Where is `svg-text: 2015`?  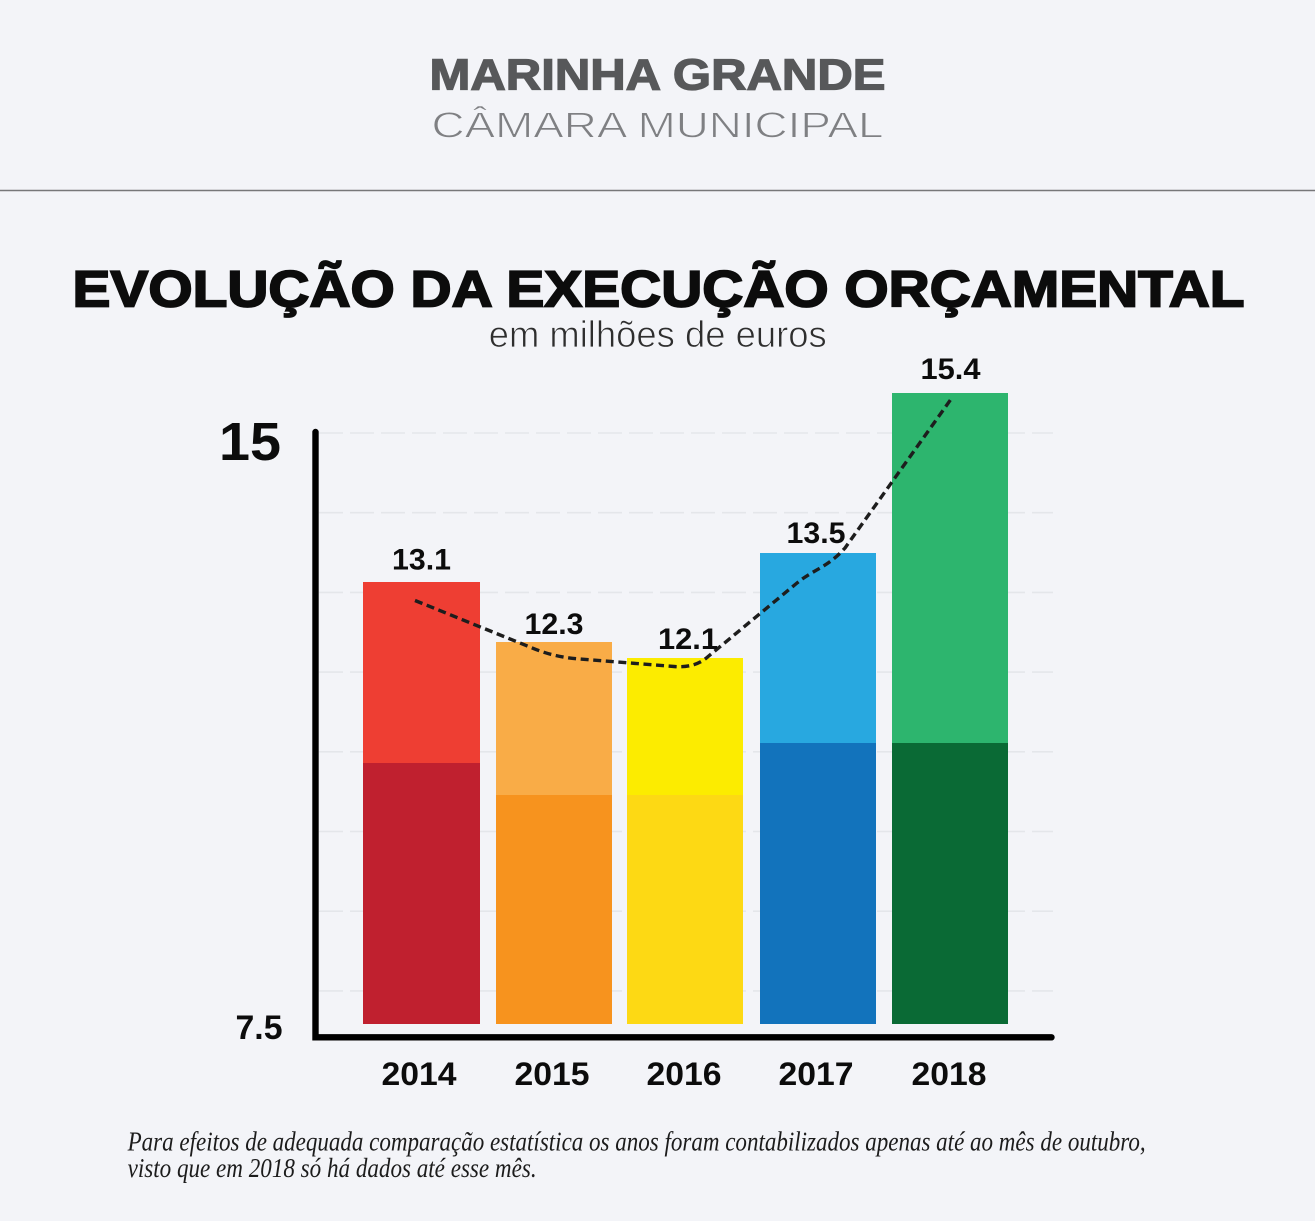
svg-text: 2015 is located at coordinates (552, 1074).